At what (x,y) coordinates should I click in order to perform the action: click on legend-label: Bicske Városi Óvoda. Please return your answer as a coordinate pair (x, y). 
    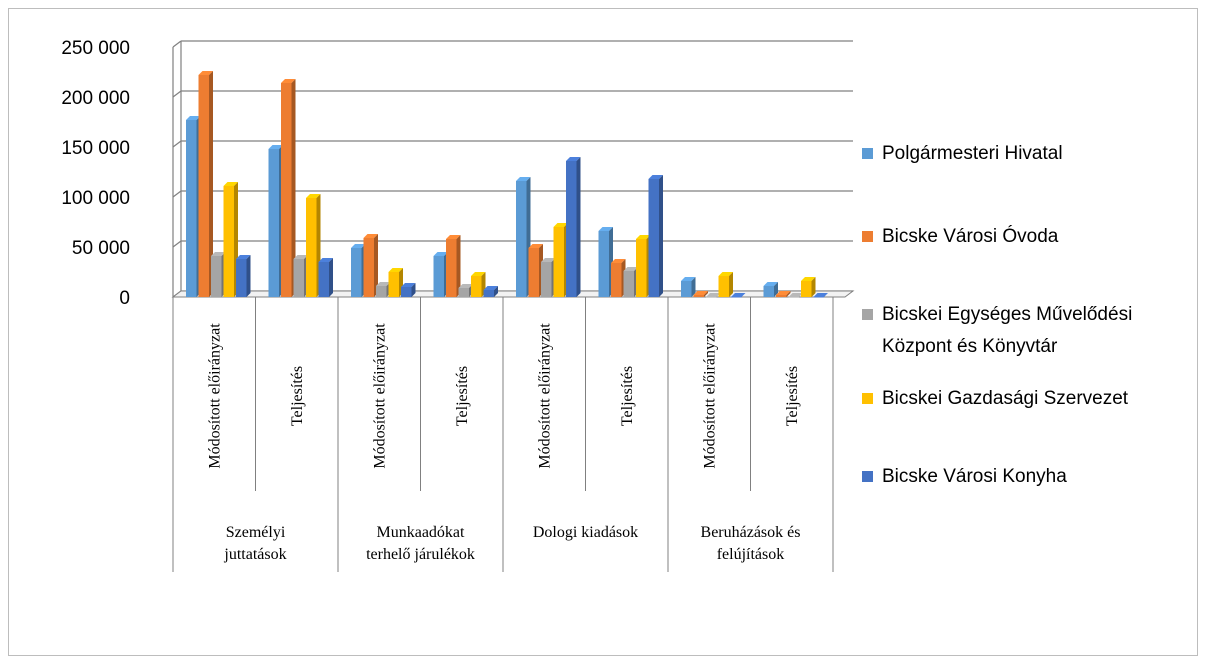
    Looking at the image, I should click on (970, 236).